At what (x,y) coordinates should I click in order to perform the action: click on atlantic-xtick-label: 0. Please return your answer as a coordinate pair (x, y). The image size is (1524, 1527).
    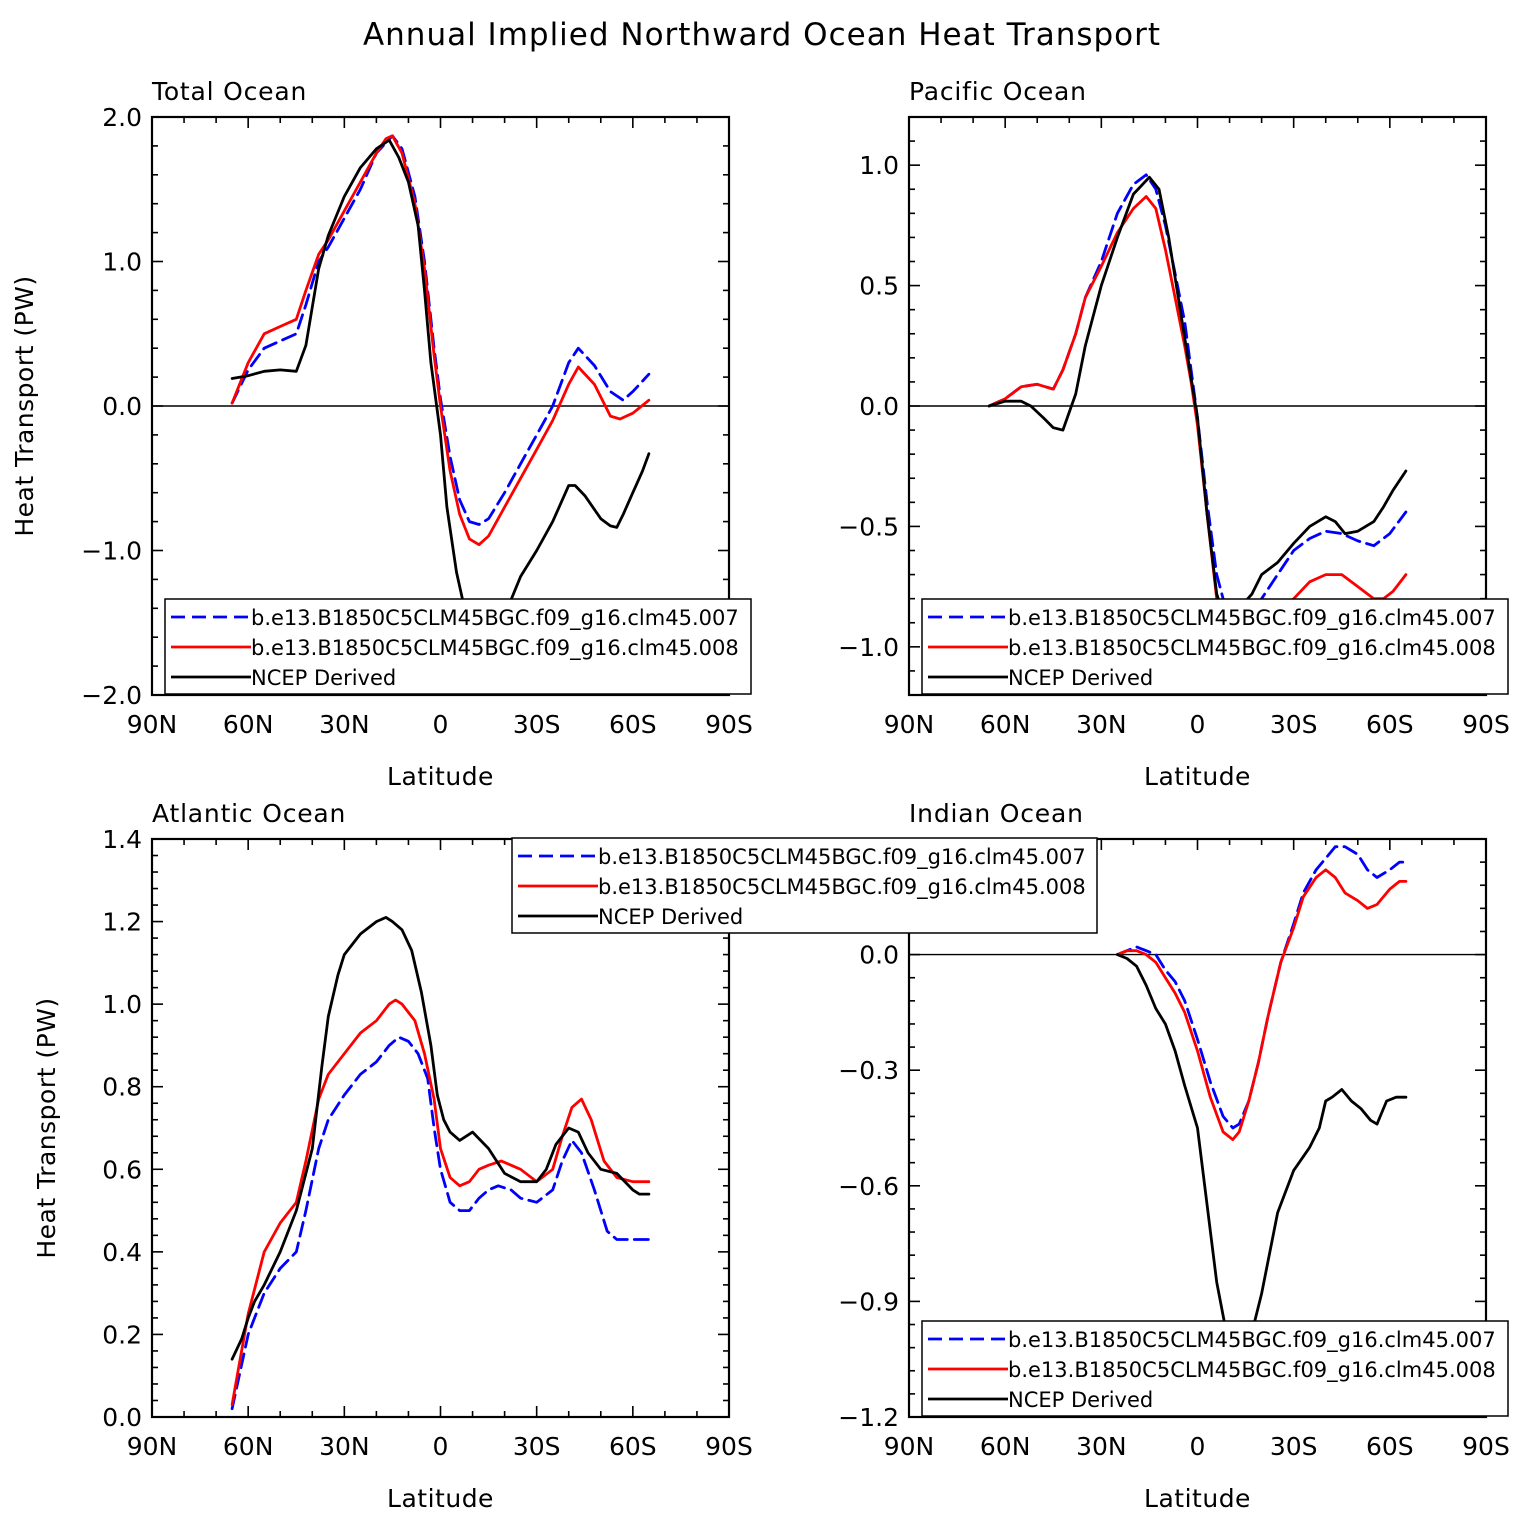
    Looking at the image, I should click on (441, 1446).